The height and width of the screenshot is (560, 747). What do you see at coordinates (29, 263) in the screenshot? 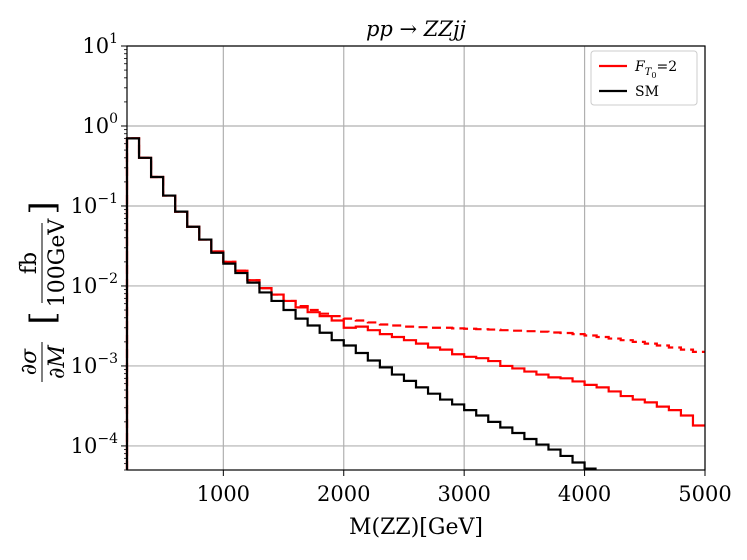
I see `y-label-unit-numerator: fb` at bounding box center [29, 263].